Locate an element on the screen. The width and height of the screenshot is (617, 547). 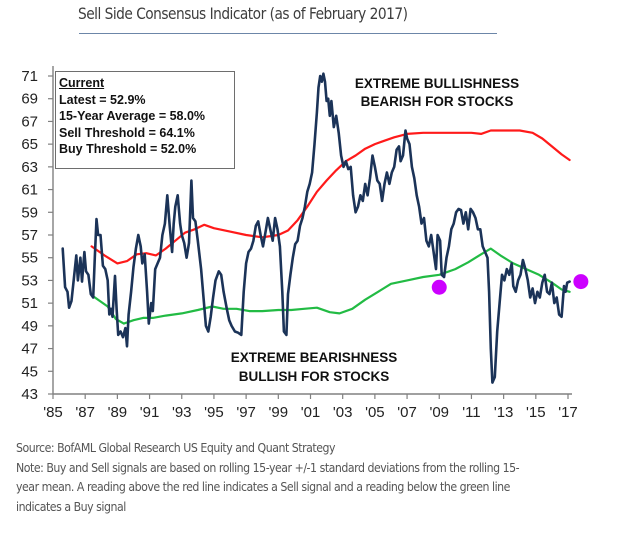
x-tick-label: '85 is located at coordinates (53, 412).